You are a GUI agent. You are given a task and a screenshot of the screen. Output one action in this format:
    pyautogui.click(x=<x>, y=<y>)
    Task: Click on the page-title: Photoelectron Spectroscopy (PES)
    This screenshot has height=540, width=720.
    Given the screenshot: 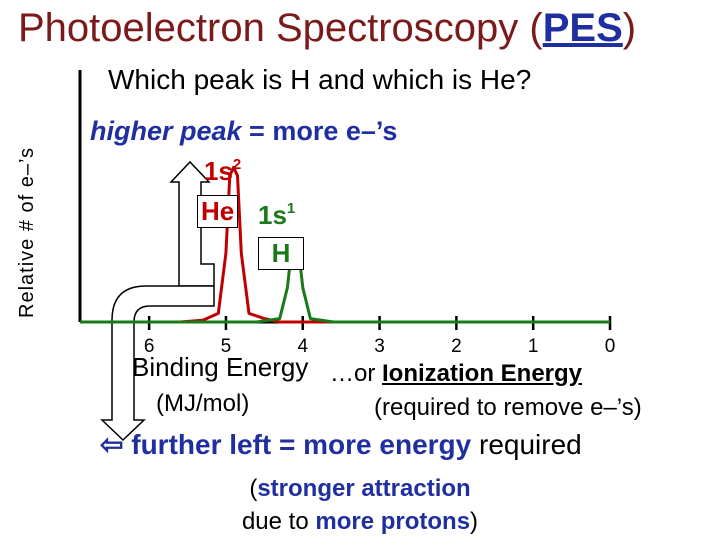 What is the action you would take?
    pyautogui.click(x=327, y=28)
    